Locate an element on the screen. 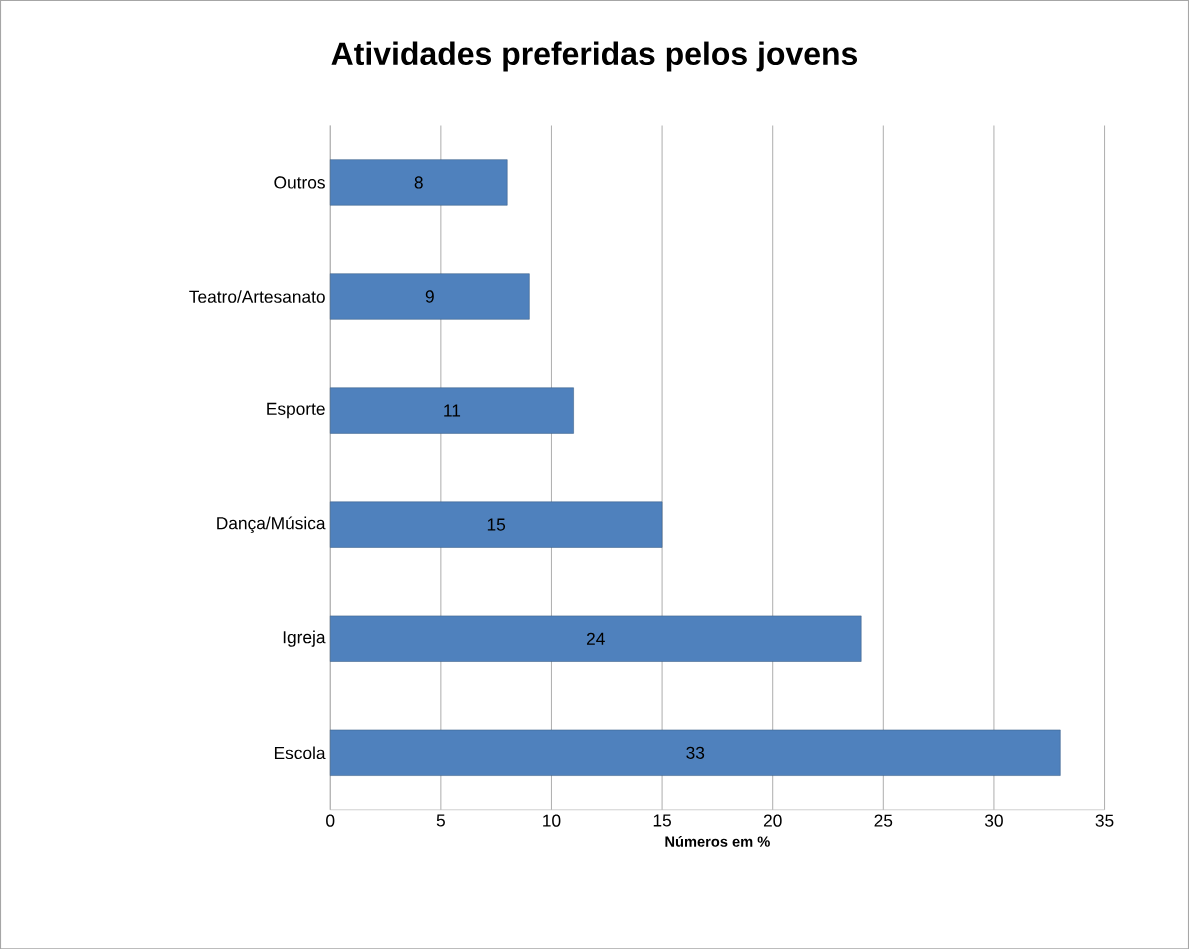 The width and height of the screenshot is (1189, 949). chart-title: Atividades preferidas pelos jovens is located at coordinates (594, 56).